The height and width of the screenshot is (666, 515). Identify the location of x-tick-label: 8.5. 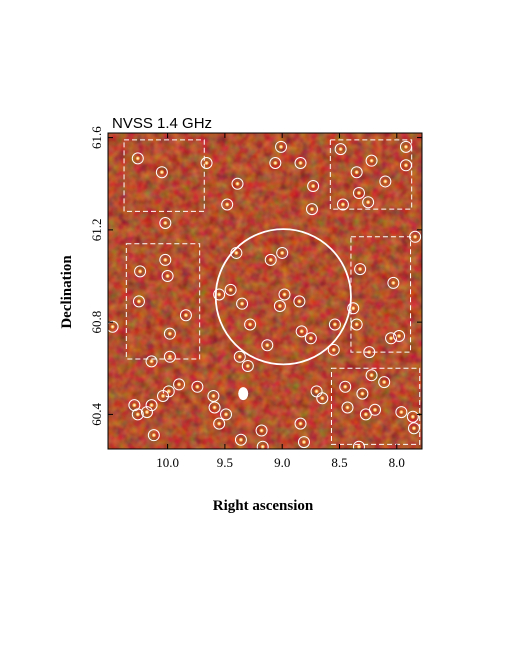
(339, 462).